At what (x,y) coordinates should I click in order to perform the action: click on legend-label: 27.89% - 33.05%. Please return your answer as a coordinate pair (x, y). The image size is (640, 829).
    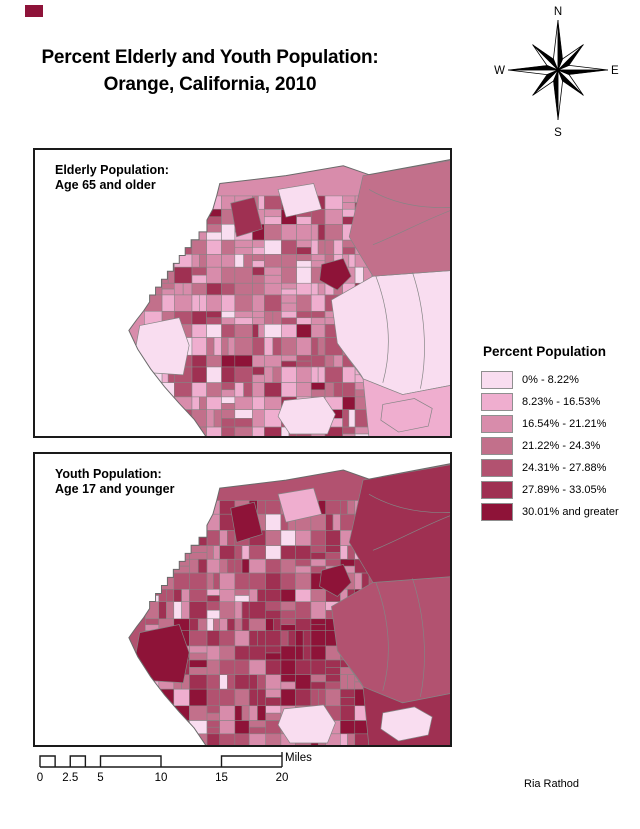
    Looking at the image, I should click on (564, 490).